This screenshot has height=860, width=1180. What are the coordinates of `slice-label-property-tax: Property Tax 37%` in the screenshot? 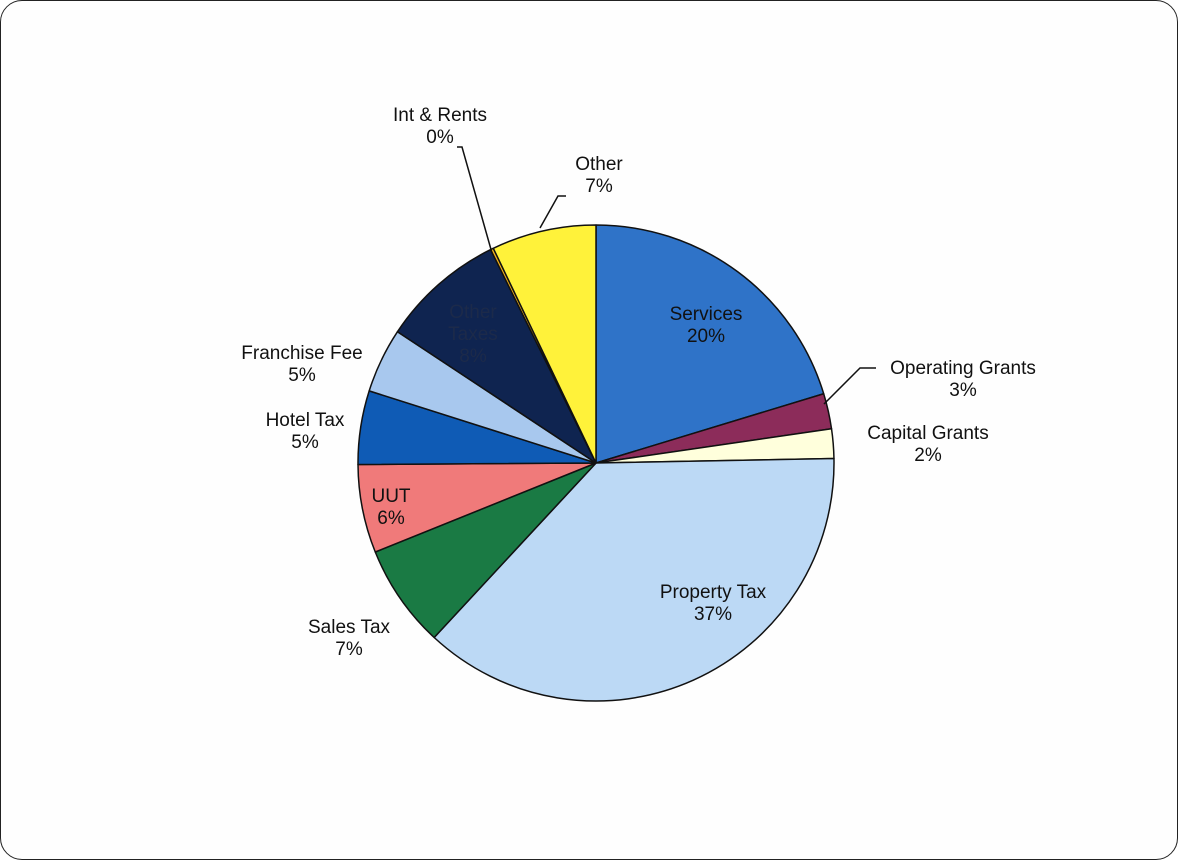 It's located at (713, 603).